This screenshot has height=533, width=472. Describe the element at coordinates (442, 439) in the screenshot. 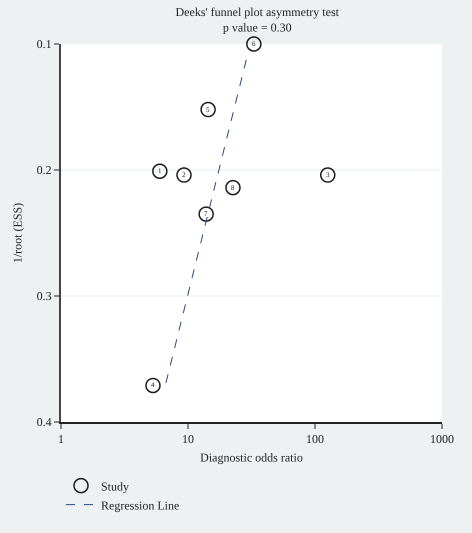

I see `x-tick-label: 1000` at that location.